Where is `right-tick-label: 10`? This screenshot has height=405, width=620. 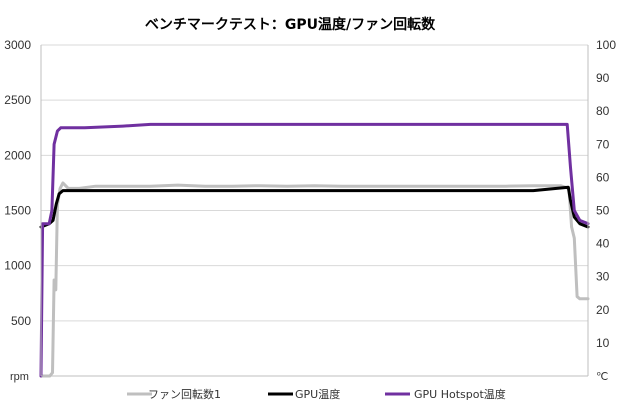 right-tick-label: 10 is located at coordinates (603, 343).